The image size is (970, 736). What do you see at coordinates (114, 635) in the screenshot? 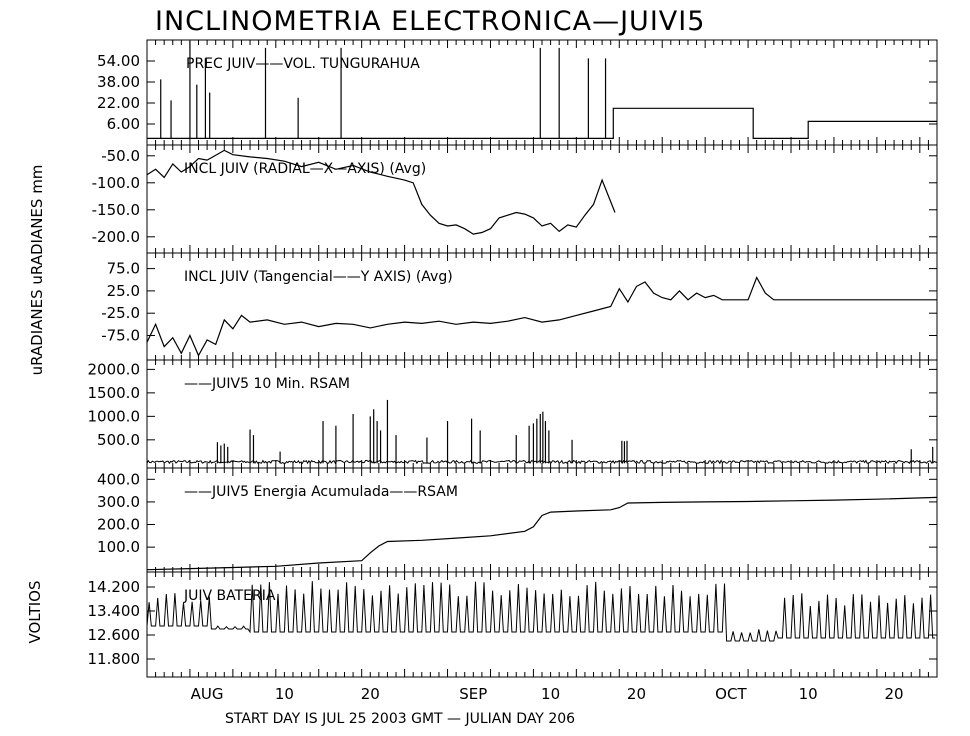
I see `y-tick-label: 12.600` at bounding box center [114, 635].